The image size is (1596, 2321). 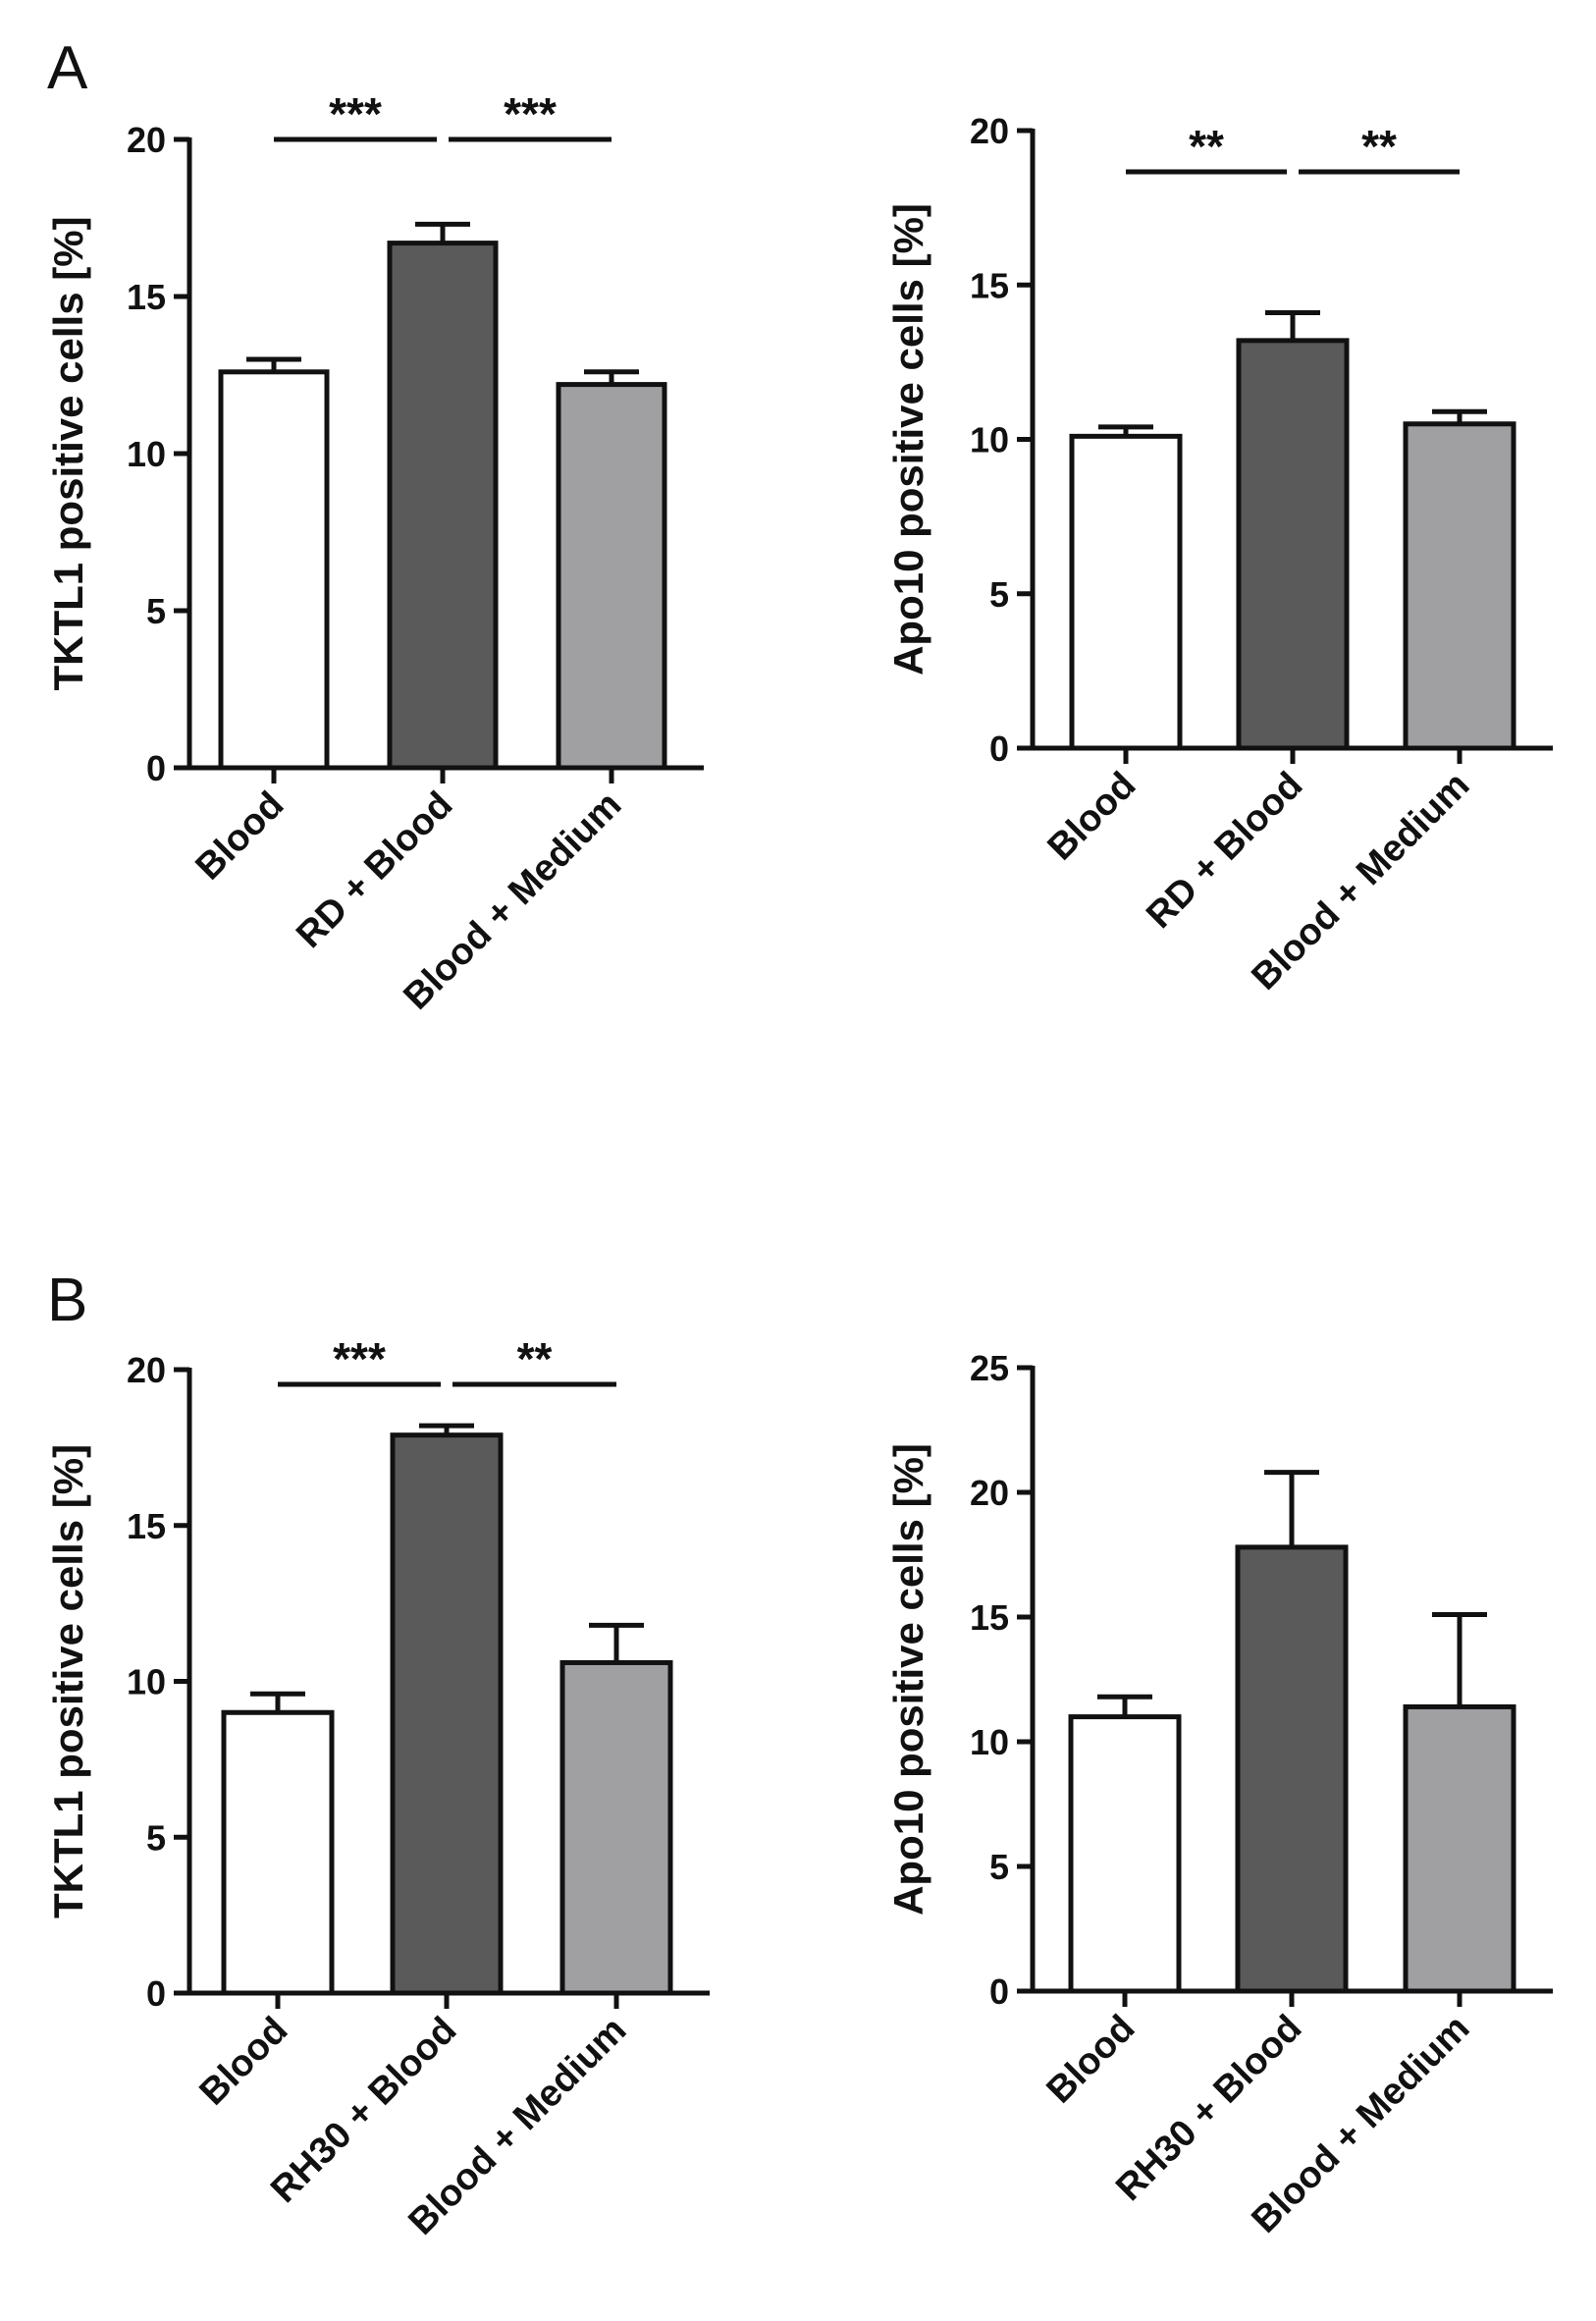 What do you see at coordinates (67, 68) in the screenshot?
I see `panel-label-a: A` at bounding box center [67, 68].